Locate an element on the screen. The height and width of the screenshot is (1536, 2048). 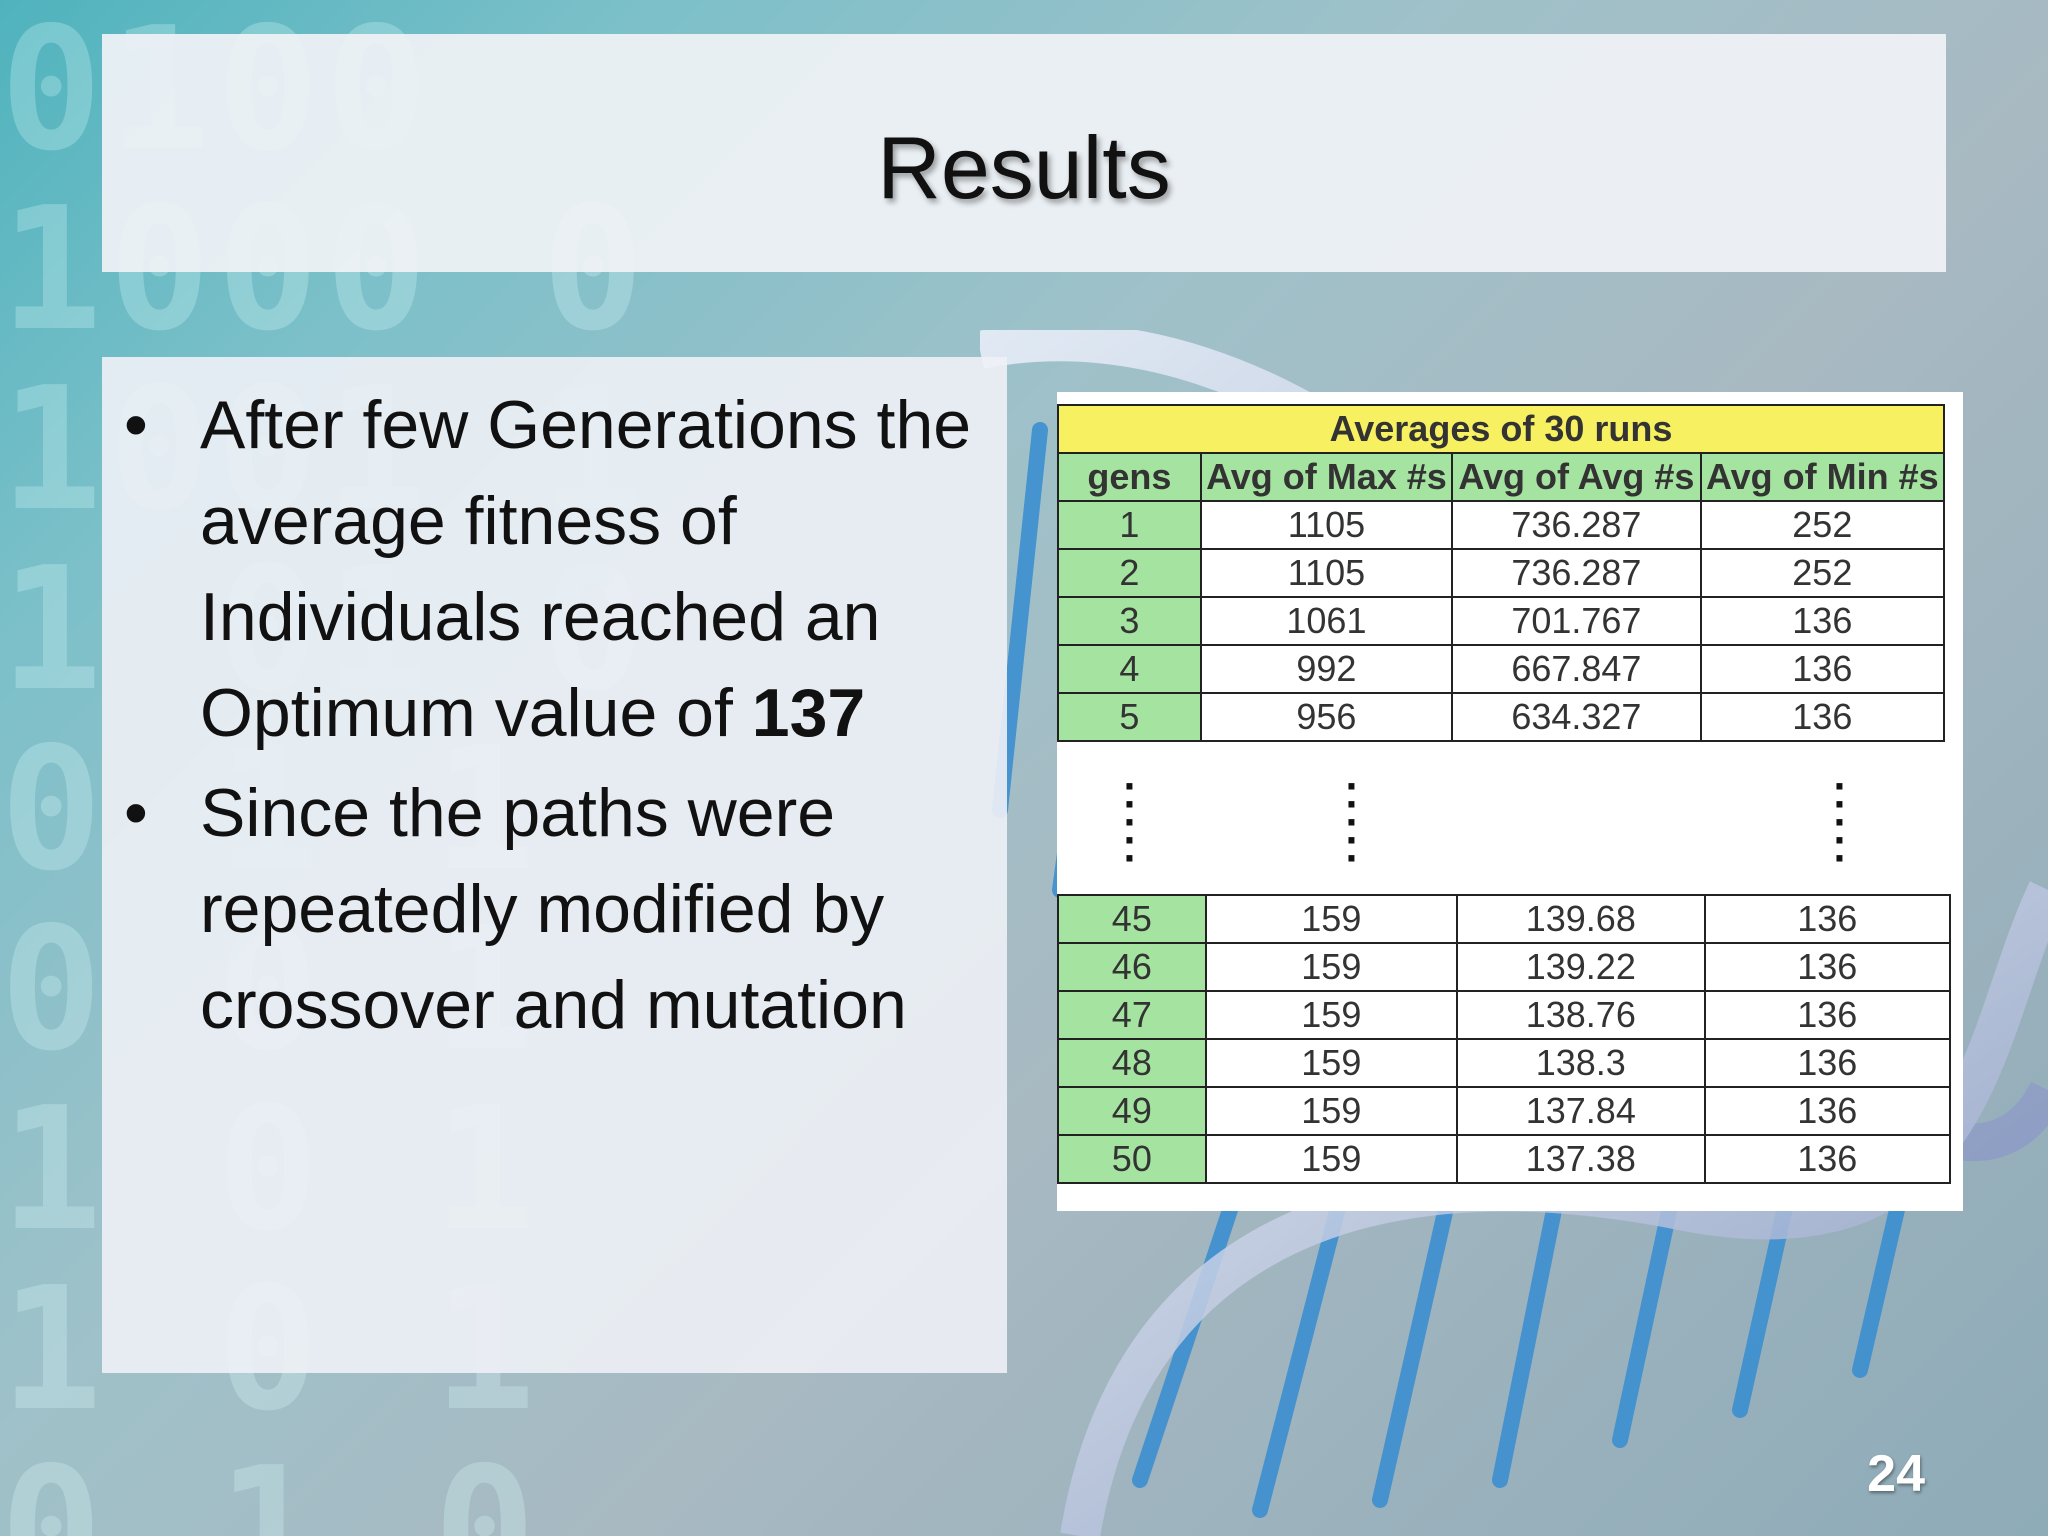
table-row: 47 159 138.76 136 is located at coordinates (1504, 1015).